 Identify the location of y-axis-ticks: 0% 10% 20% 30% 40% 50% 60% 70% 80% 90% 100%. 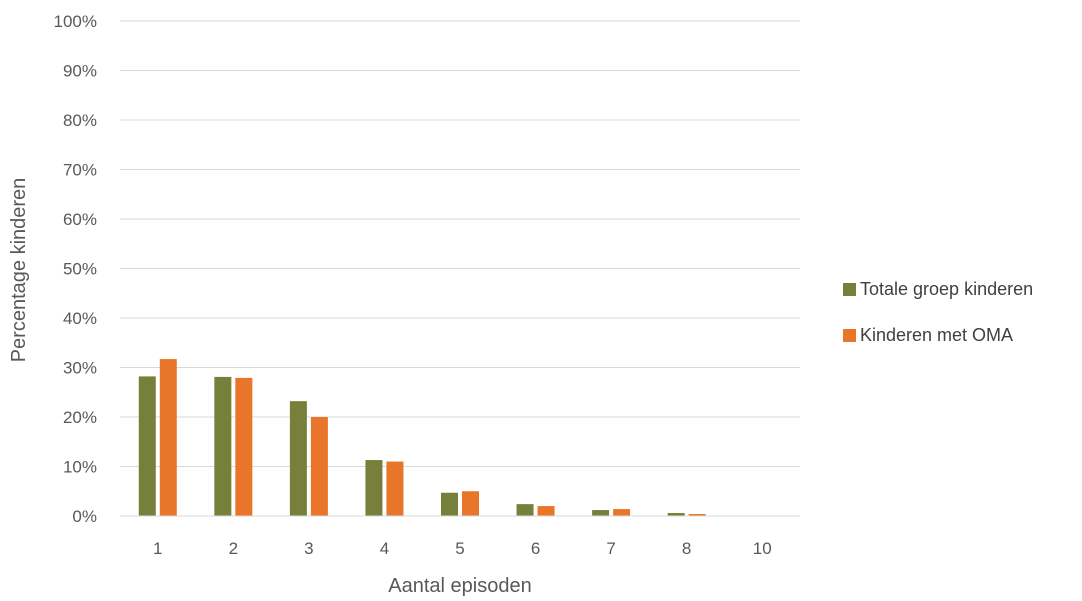
(75, 269).